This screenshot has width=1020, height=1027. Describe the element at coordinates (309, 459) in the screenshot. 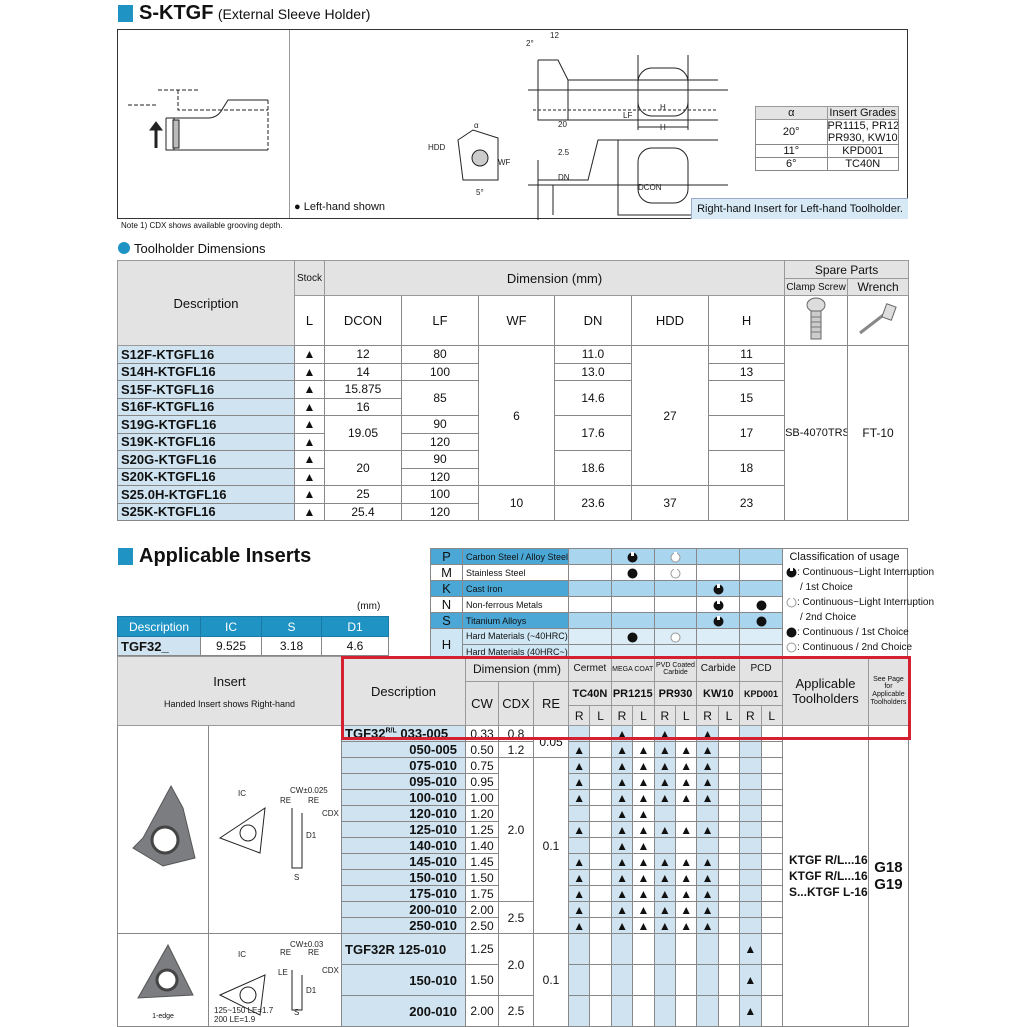

I see `stock-mark: ▲` at that location.